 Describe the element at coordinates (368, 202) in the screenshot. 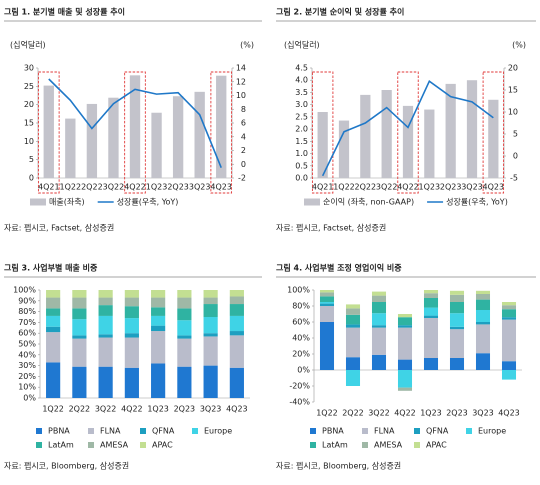

I see `legend-label: 순이익 (좌축, non-GAAP)` at that location.